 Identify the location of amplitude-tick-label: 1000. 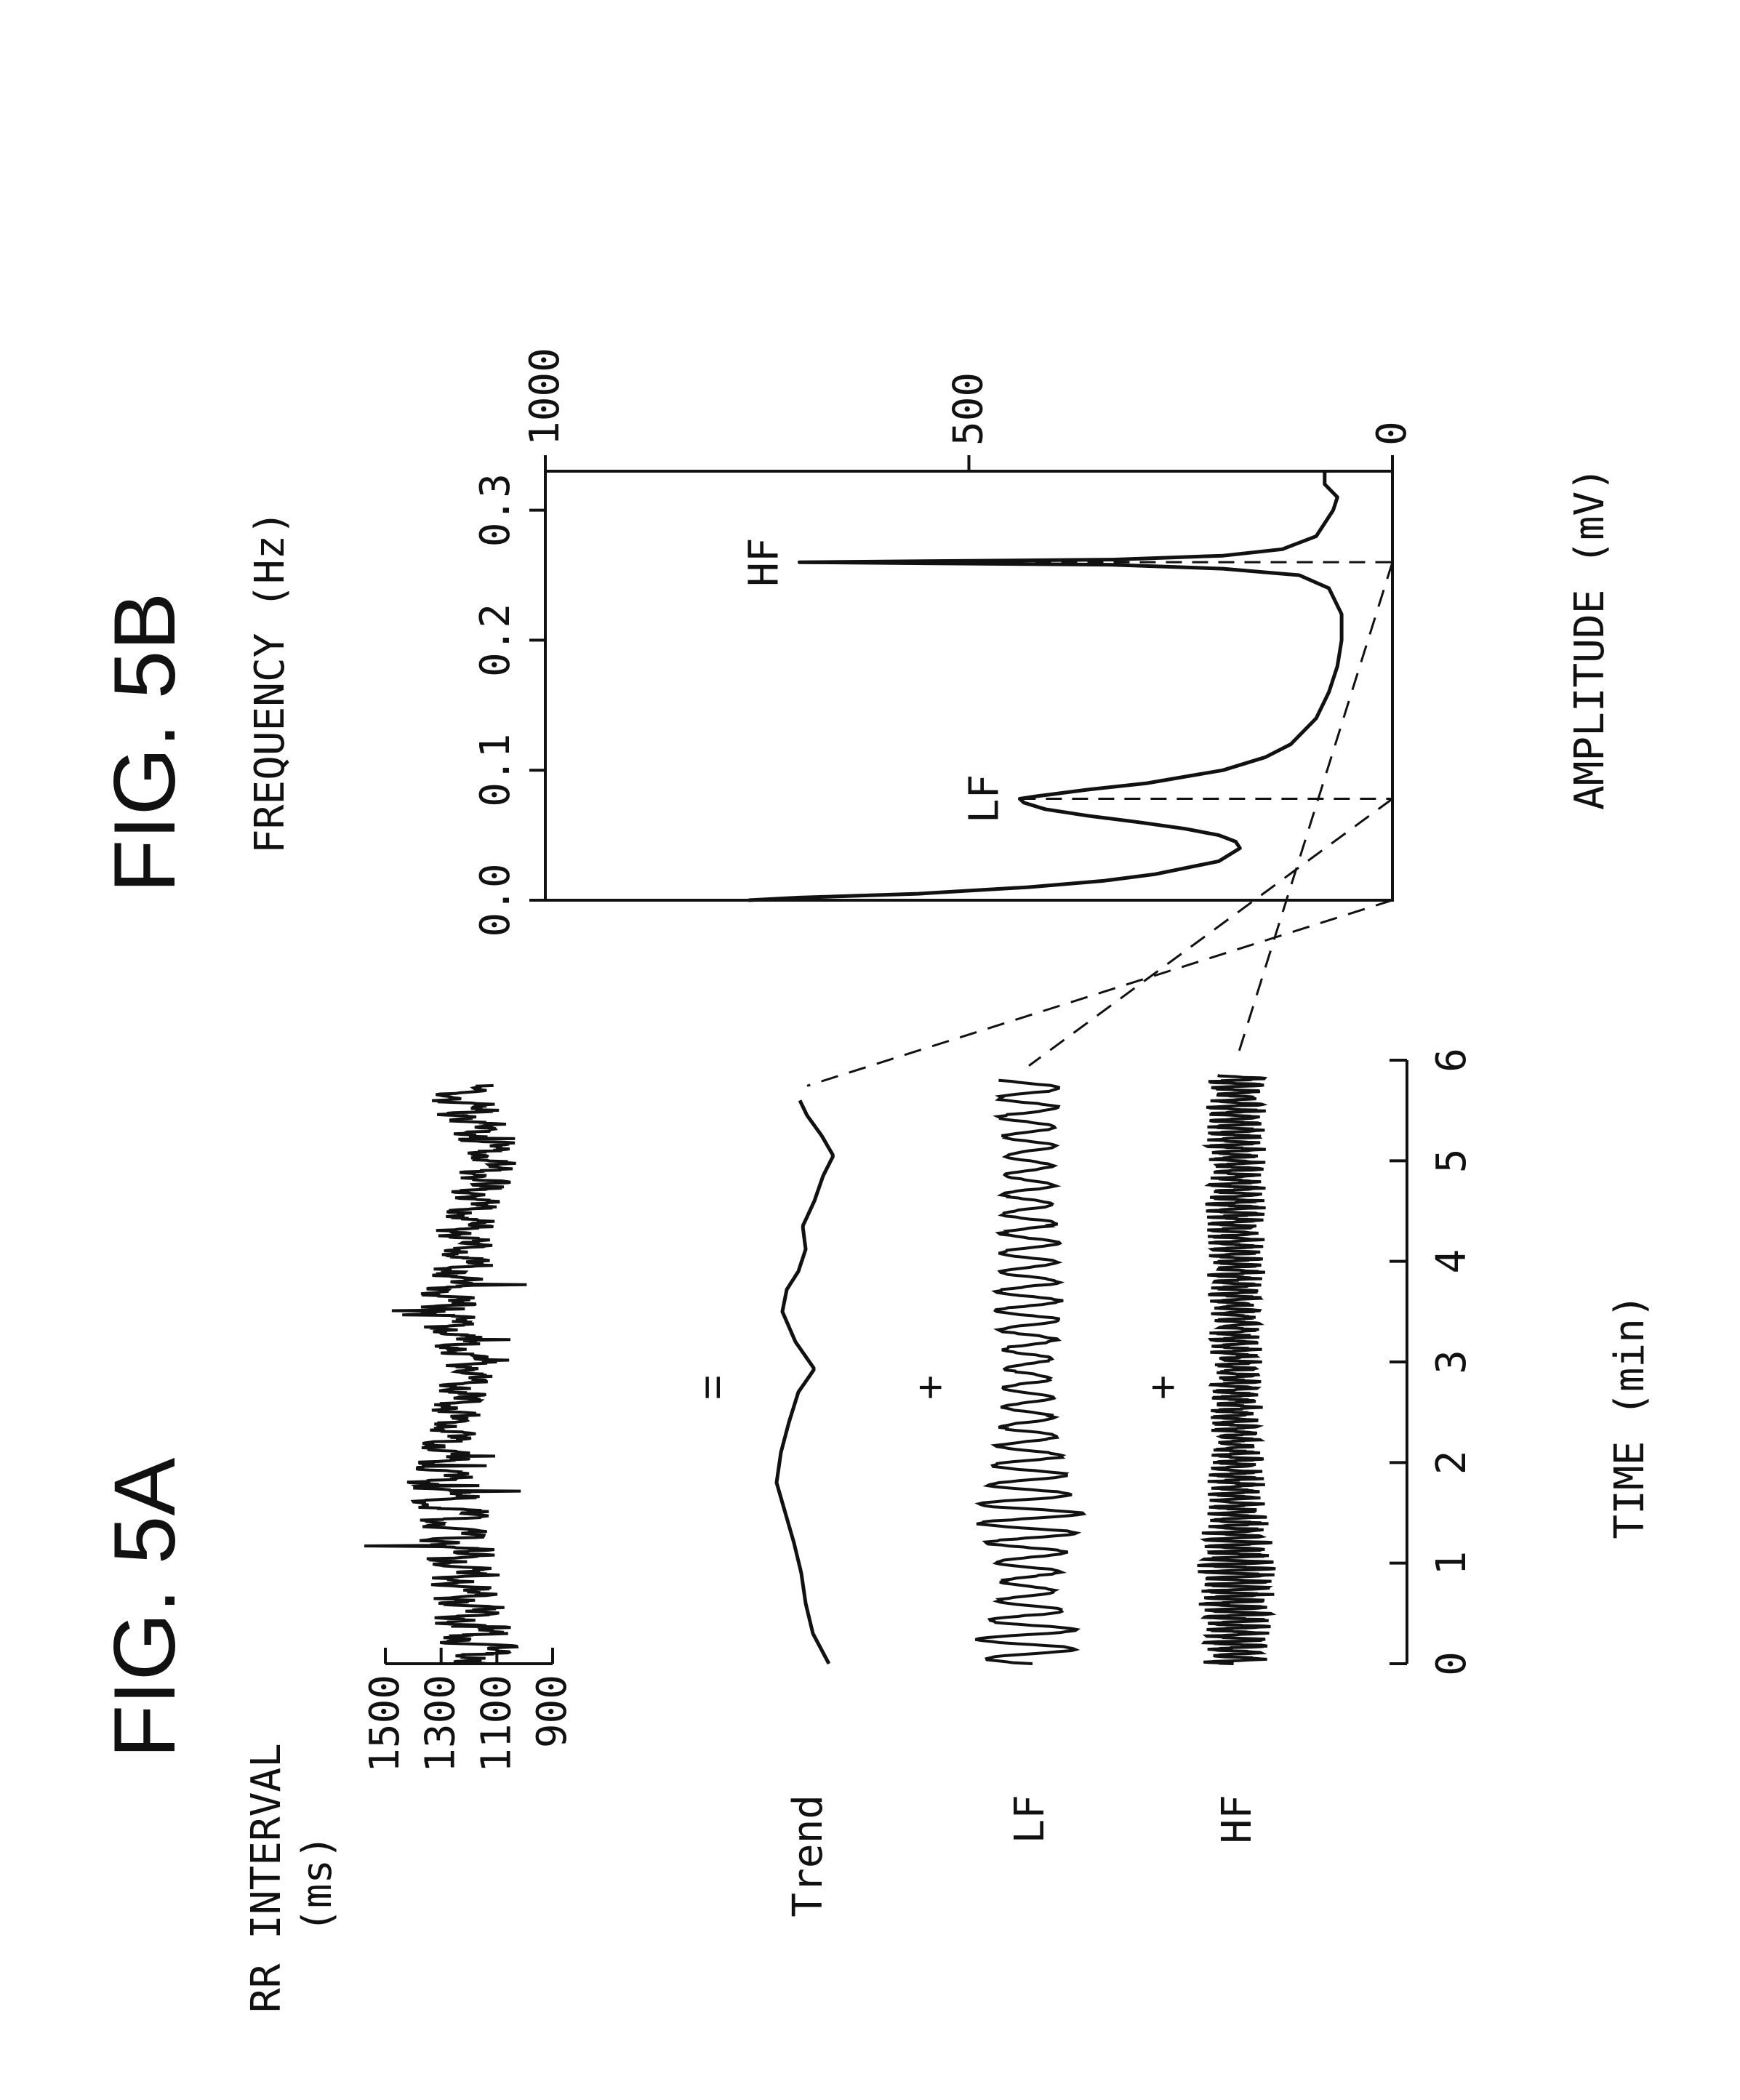
(545, 397).